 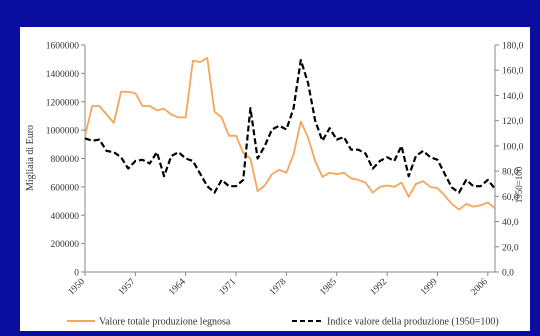 What do you see at coordinates (519, 184) in the screenshot?
I see `y-axis-label-right: 1950=100` at bounding box center [519, 184].